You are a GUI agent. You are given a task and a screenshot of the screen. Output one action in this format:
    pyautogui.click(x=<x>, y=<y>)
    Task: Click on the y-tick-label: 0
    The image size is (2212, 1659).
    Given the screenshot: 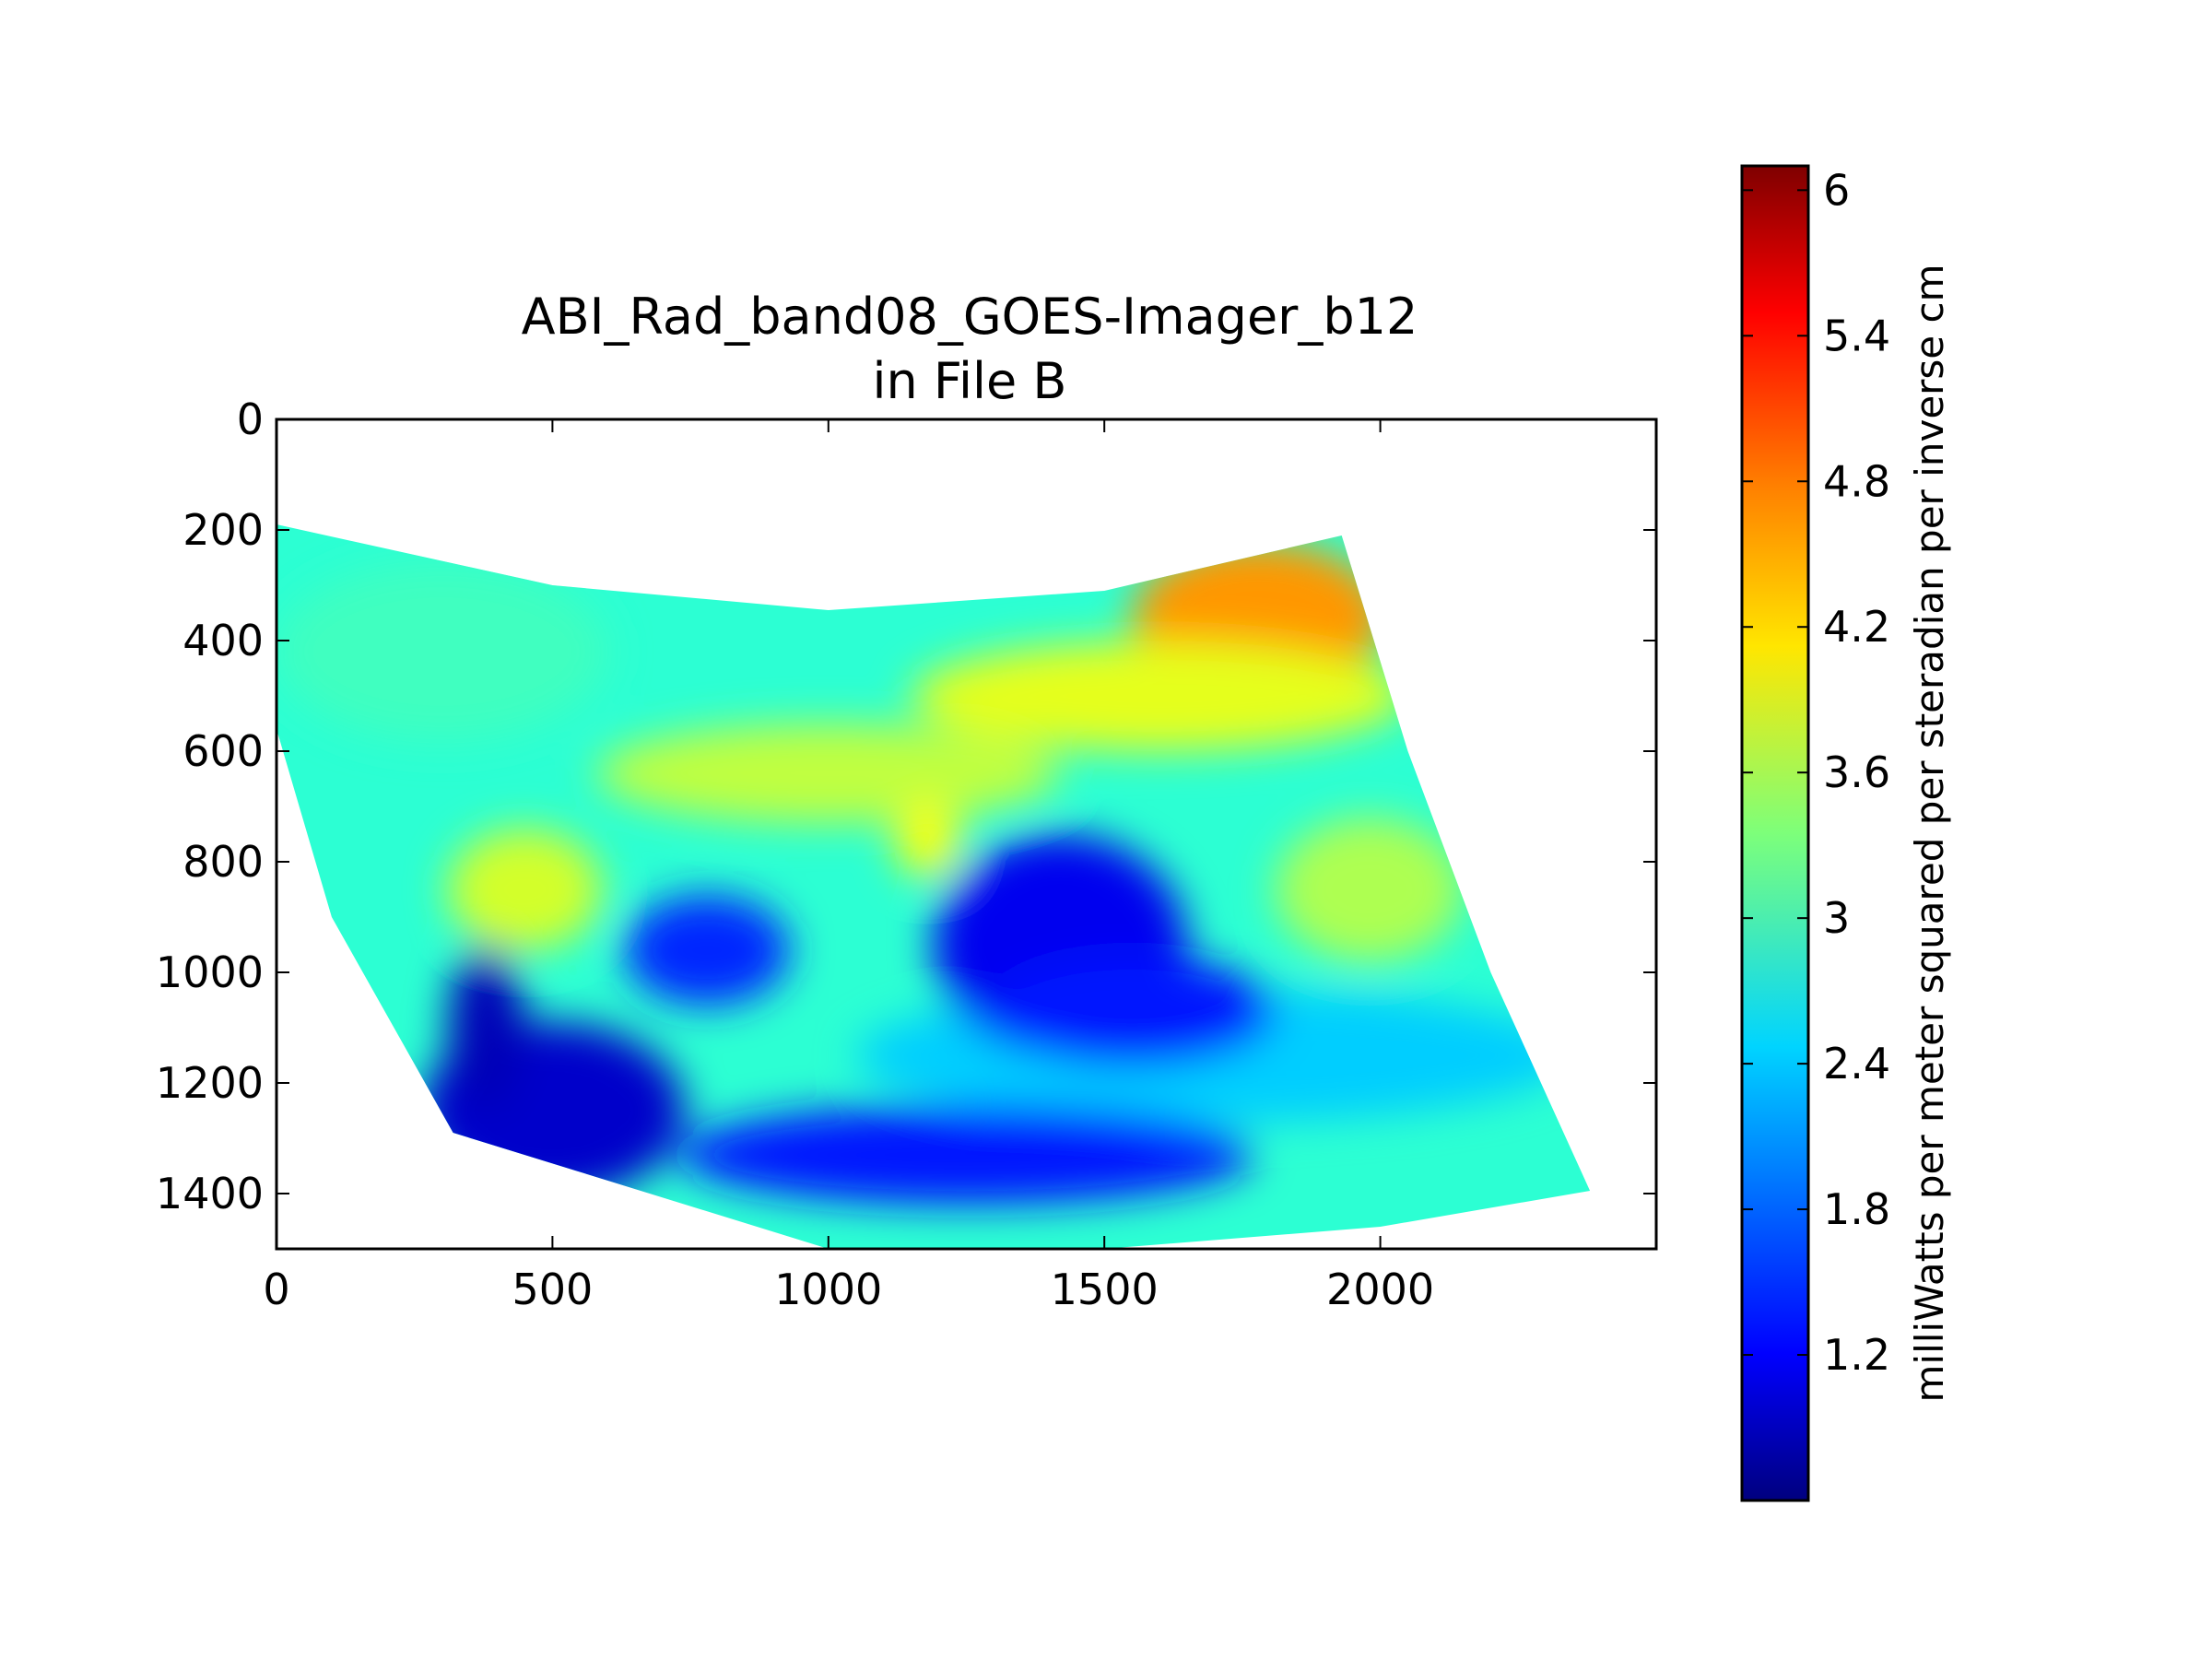 What is the action you would take?
    pyautogui.click(x=250, y=419)
    